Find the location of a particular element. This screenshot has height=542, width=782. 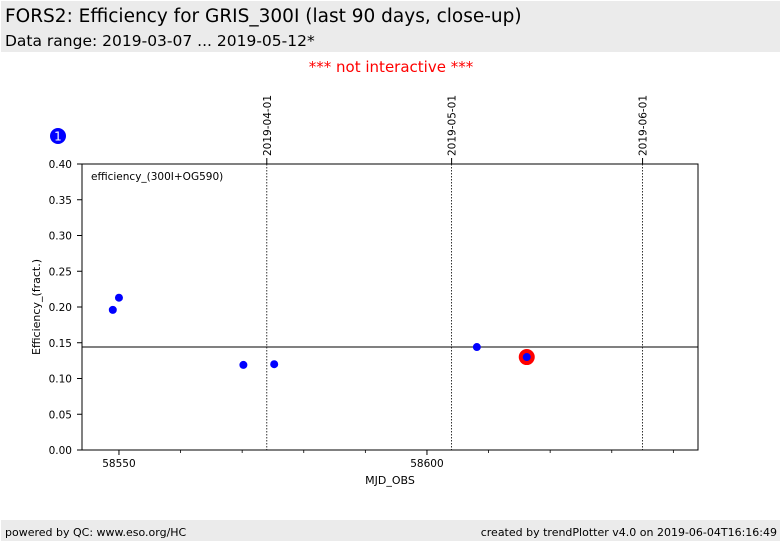

y-tick-label: 0.10 is located at coordinates (60, 380).